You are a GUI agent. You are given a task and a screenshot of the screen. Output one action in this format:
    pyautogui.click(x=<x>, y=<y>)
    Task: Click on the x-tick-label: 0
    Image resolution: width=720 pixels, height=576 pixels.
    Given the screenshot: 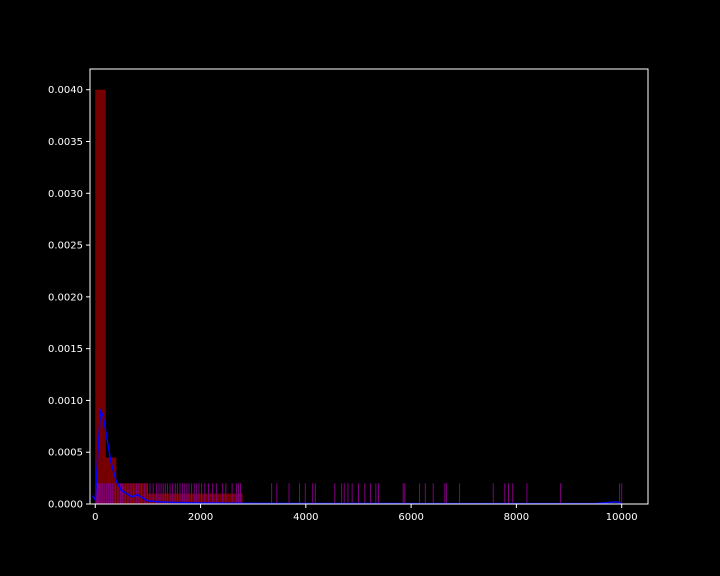 What is the action you would take?
    pyautogui.click(x=95, y=517)
    